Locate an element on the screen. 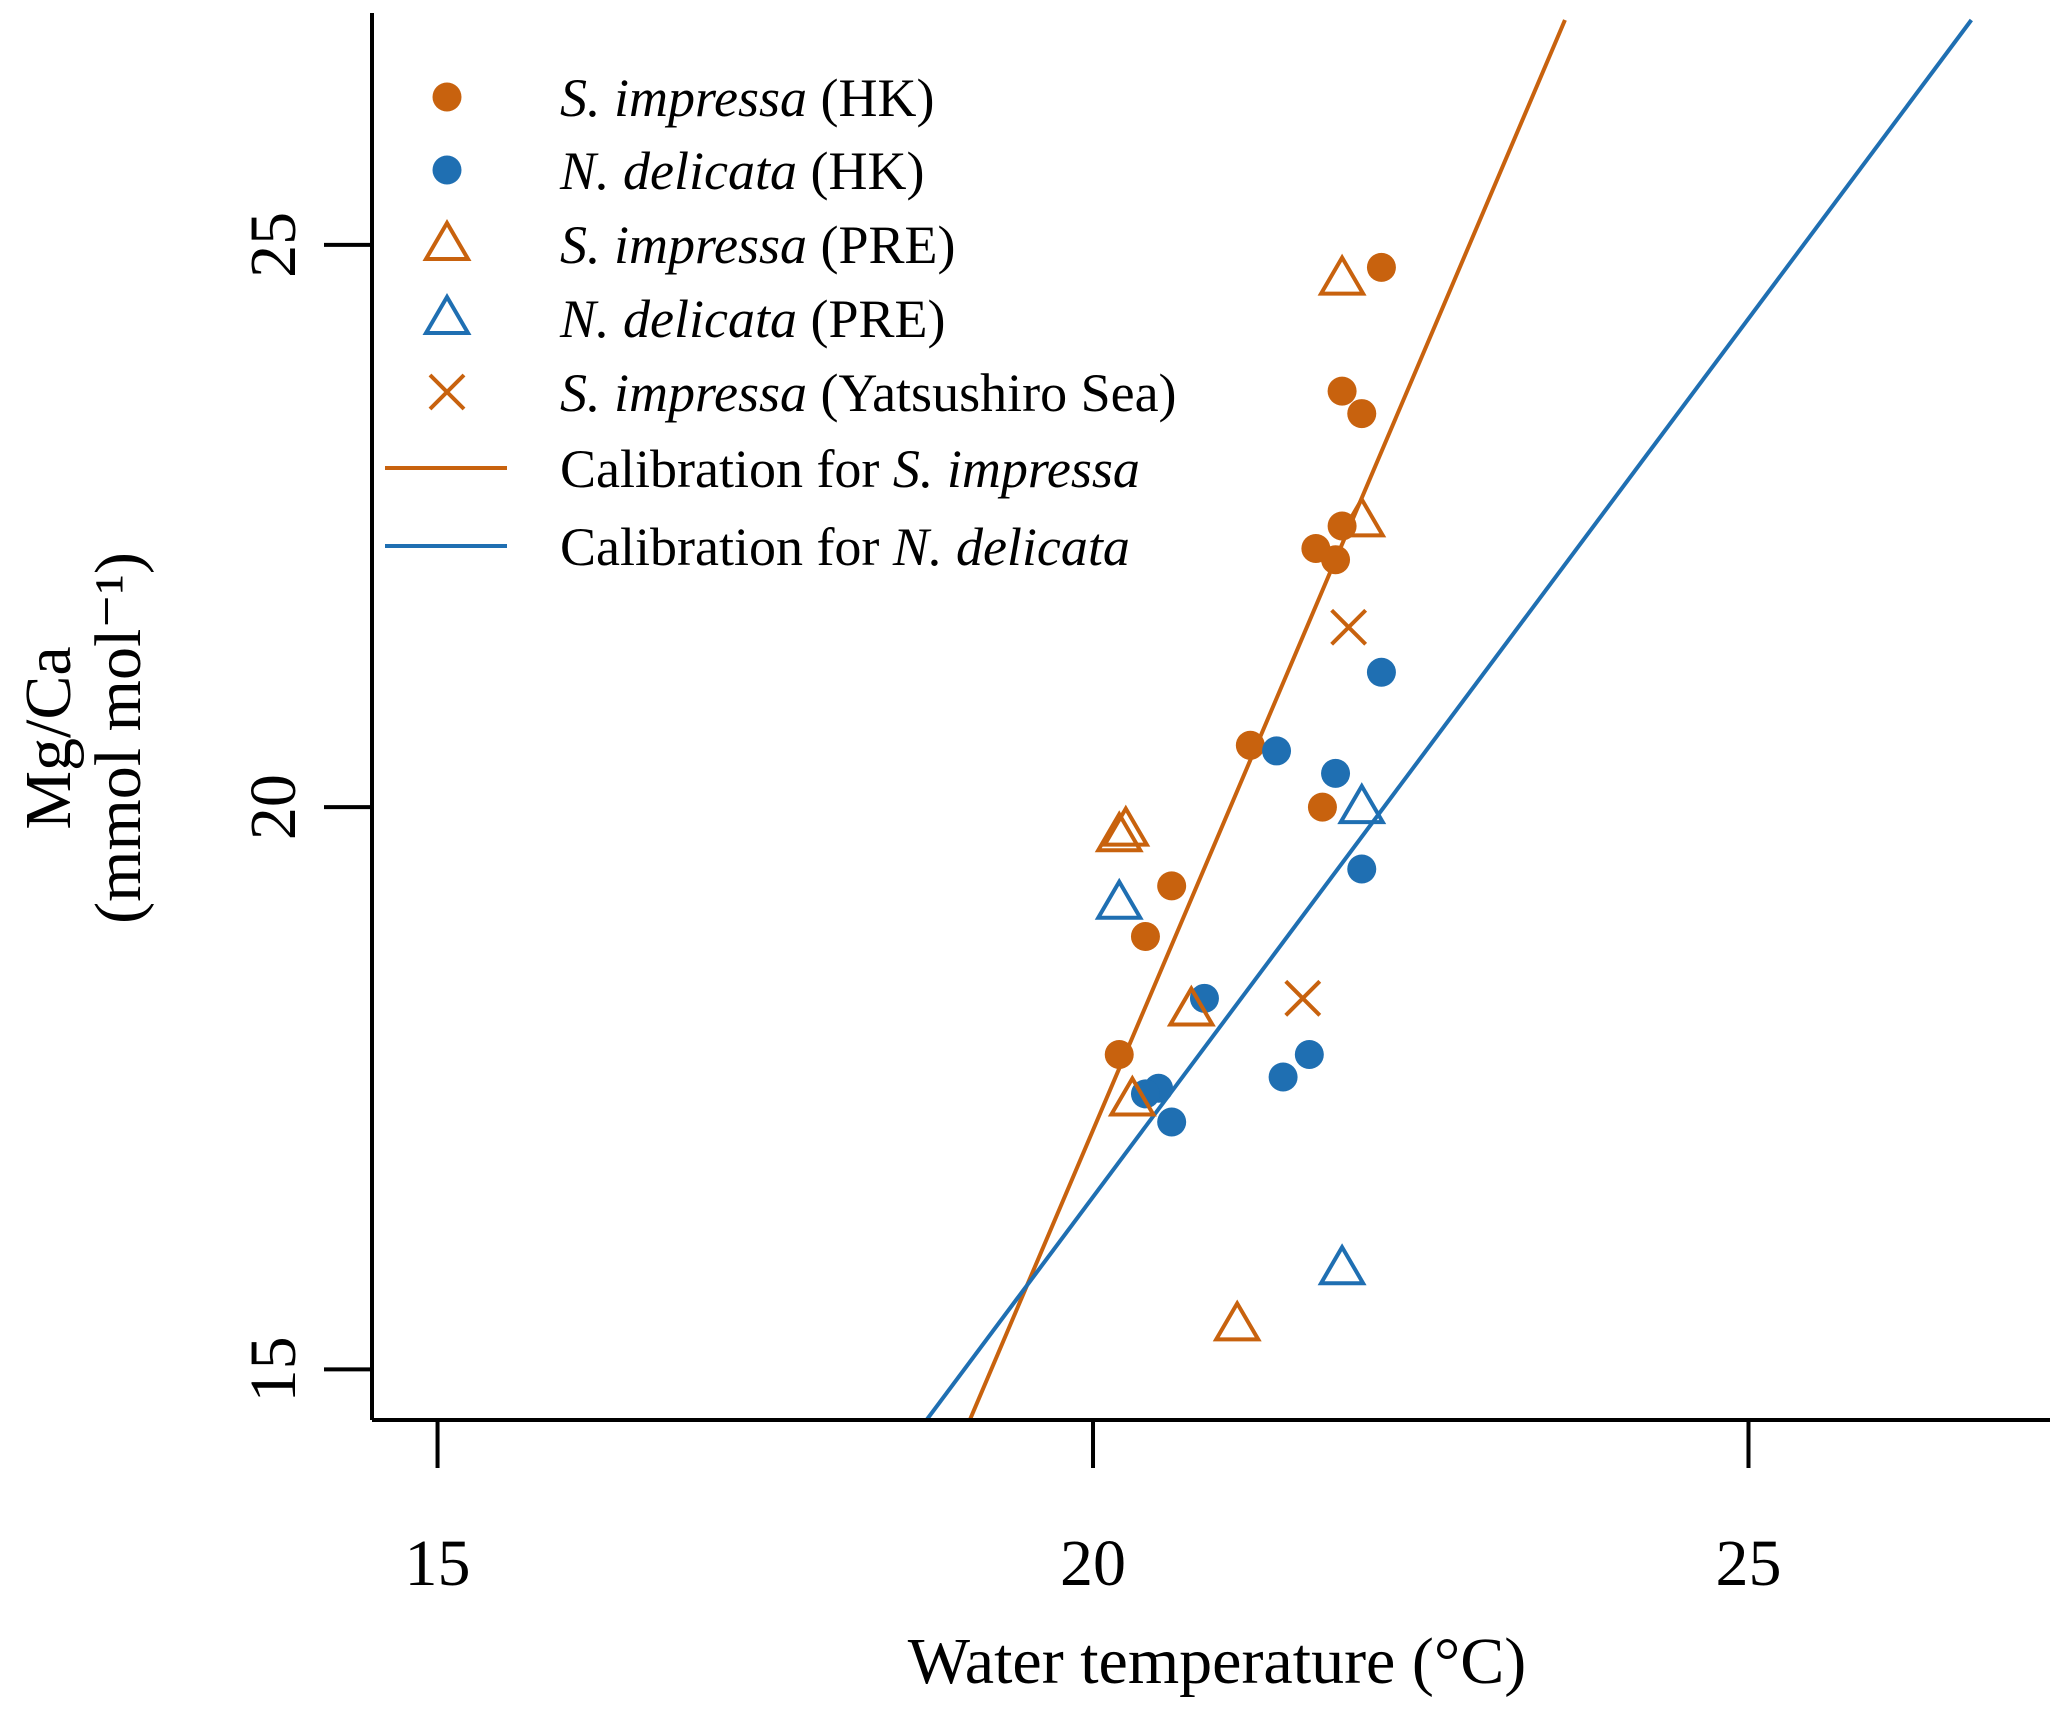  y-axis-title: Mg/Ca (mmol mol⁻¹) is located at coordinates (83, 738).